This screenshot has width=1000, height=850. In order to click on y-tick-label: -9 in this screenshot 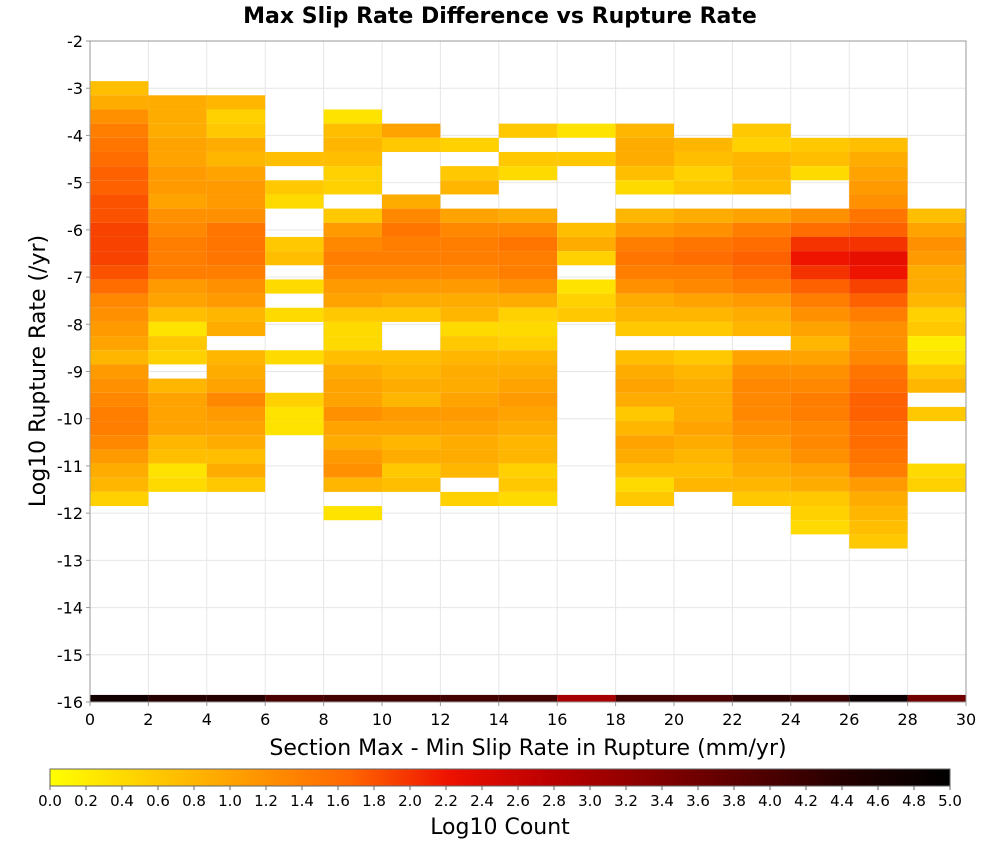, I will do `click(75, 372)`.